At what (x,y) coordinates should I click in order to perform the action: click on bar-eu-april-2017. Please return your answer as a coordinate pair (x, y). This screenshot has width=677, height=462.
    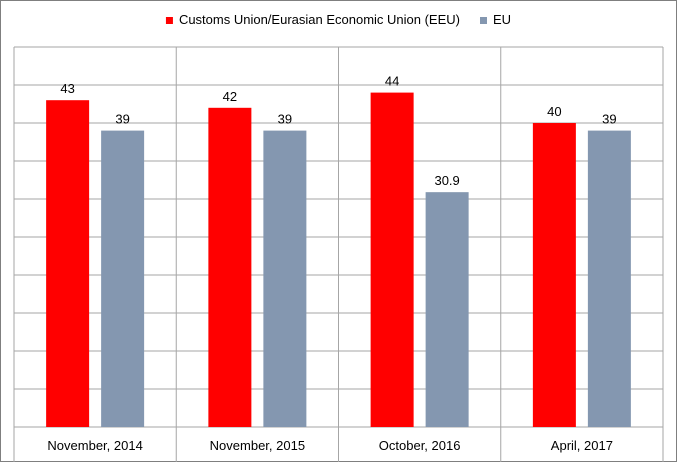
    Looking at the image, I should click on (609, 278).